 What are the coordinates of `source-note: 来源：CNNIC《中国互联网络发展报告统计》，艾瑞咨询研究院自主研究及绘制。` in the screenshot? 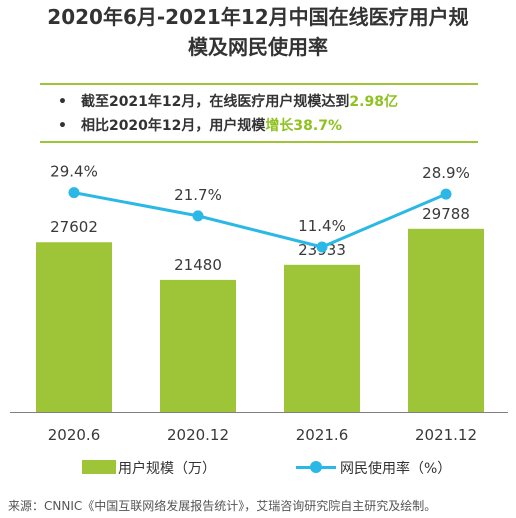 It's located at (222, 506).